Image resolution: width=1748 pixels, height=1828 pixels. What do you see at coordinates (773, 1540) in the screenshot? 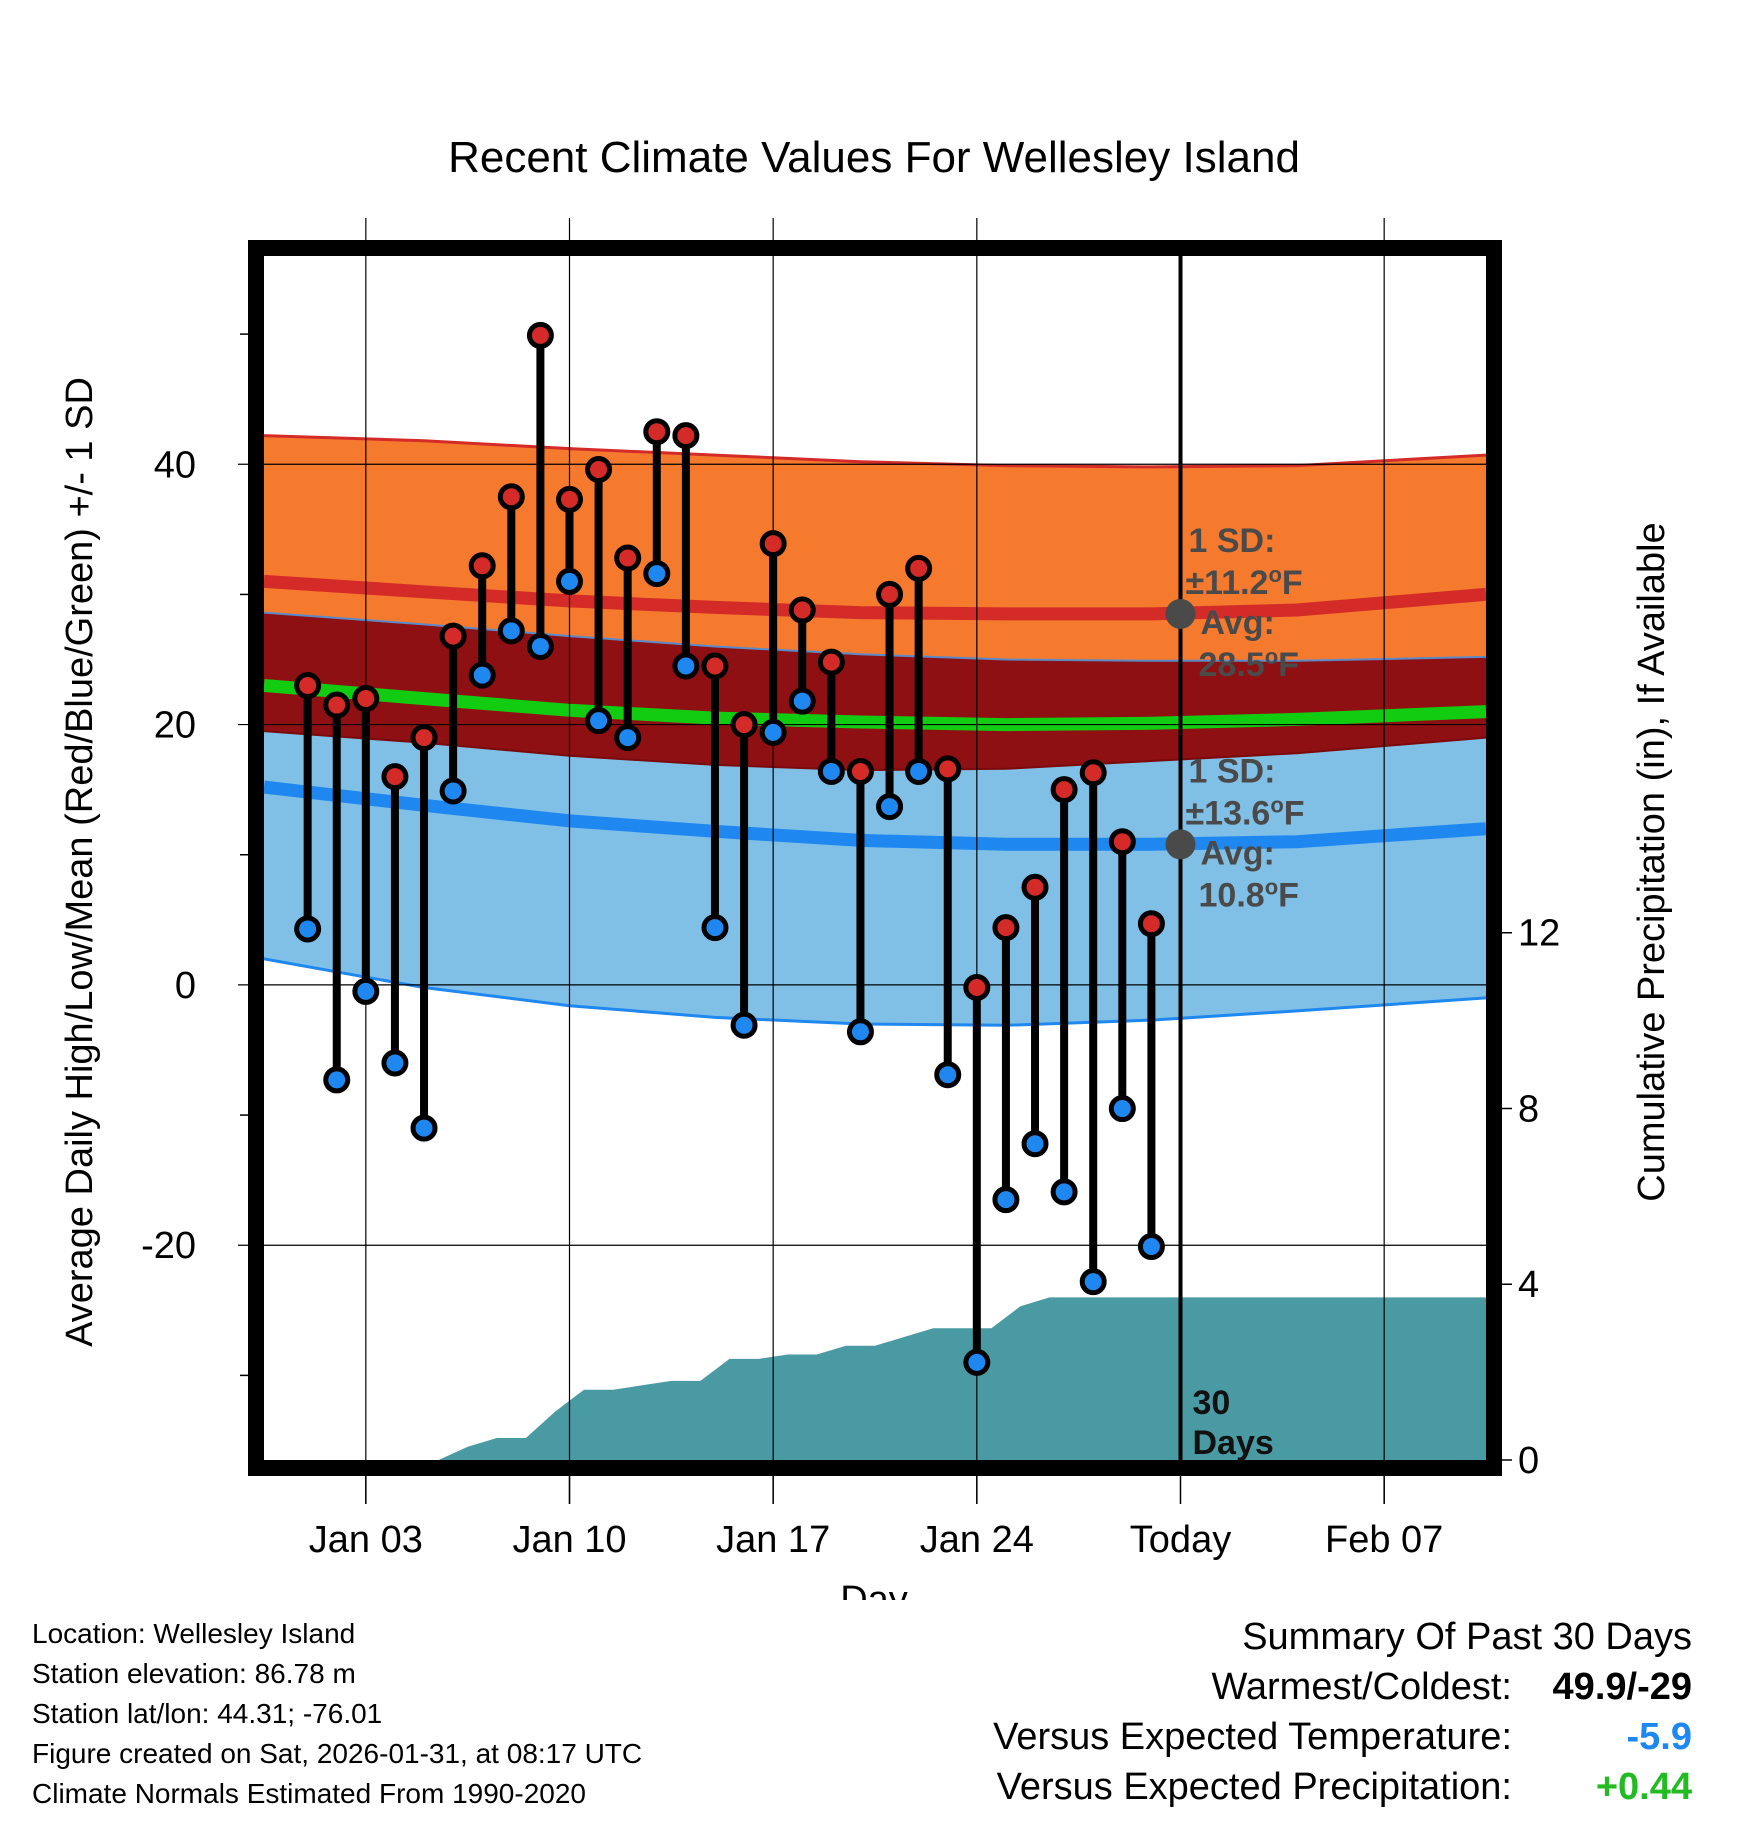
I see `x-tick-label: Jan 17` at bounding box center [773, 1540].